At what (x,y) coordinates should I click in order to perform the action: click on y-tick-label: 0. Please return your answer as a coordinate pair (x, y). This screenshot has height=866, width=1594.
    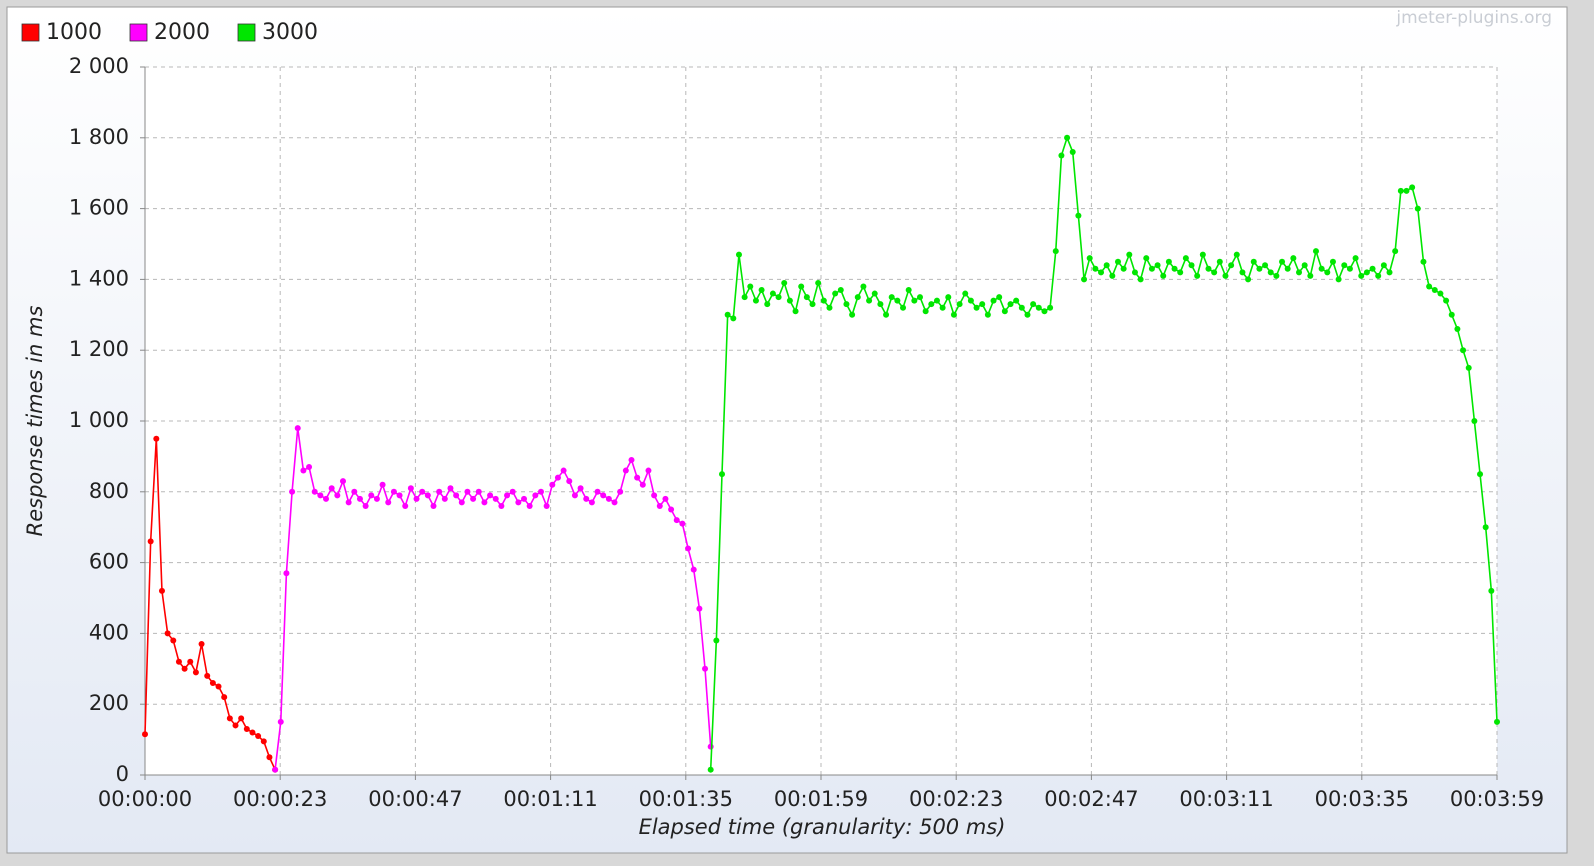
    Looking at the image, I should click on (122, 774).